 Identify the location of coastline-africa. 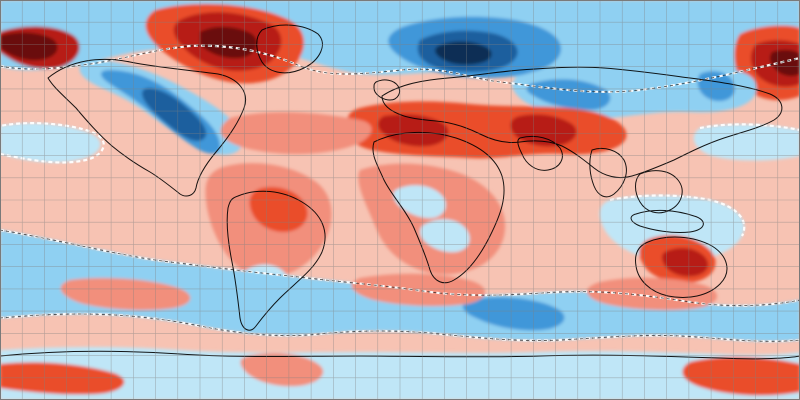
(438, 207).